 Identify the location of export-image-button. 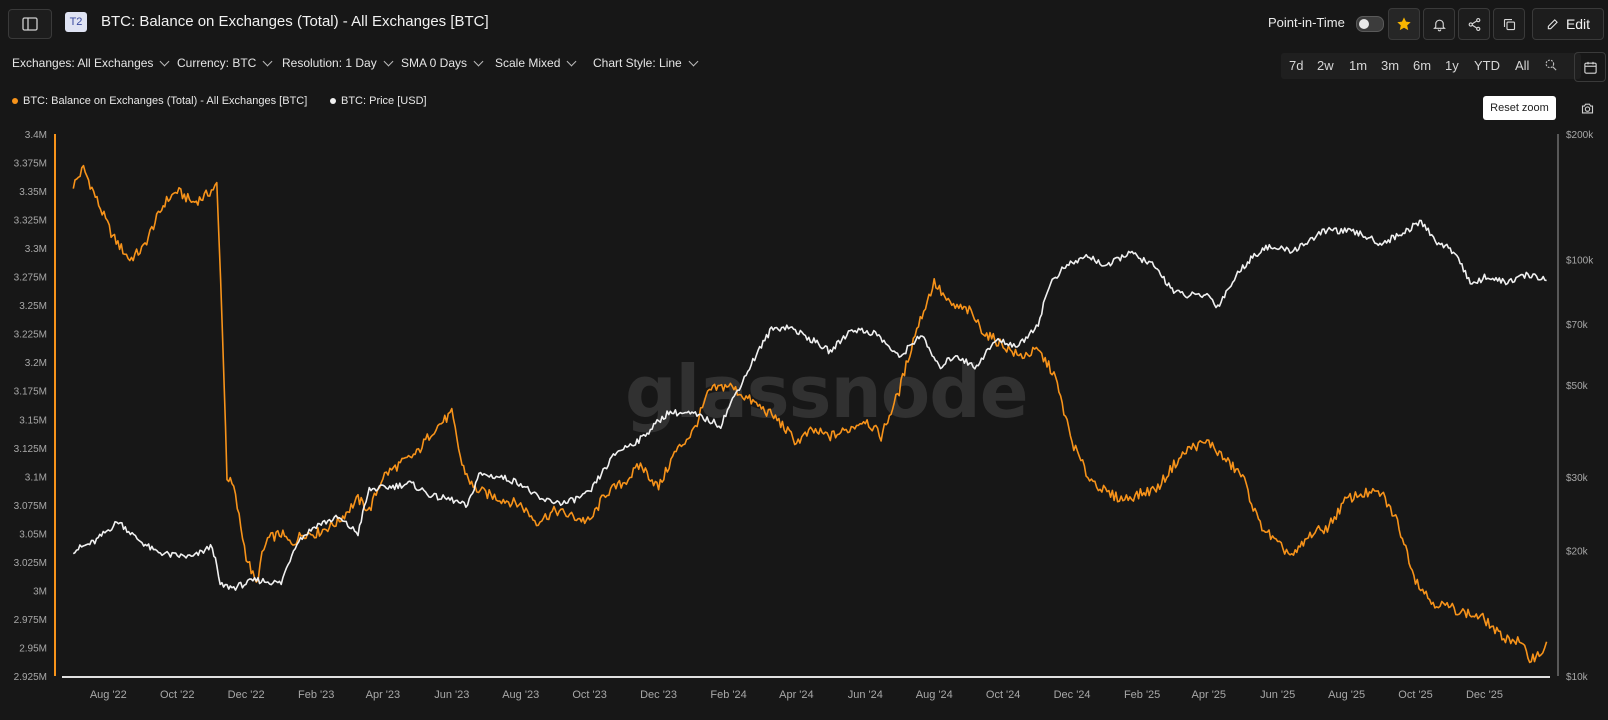
(1587, 108).